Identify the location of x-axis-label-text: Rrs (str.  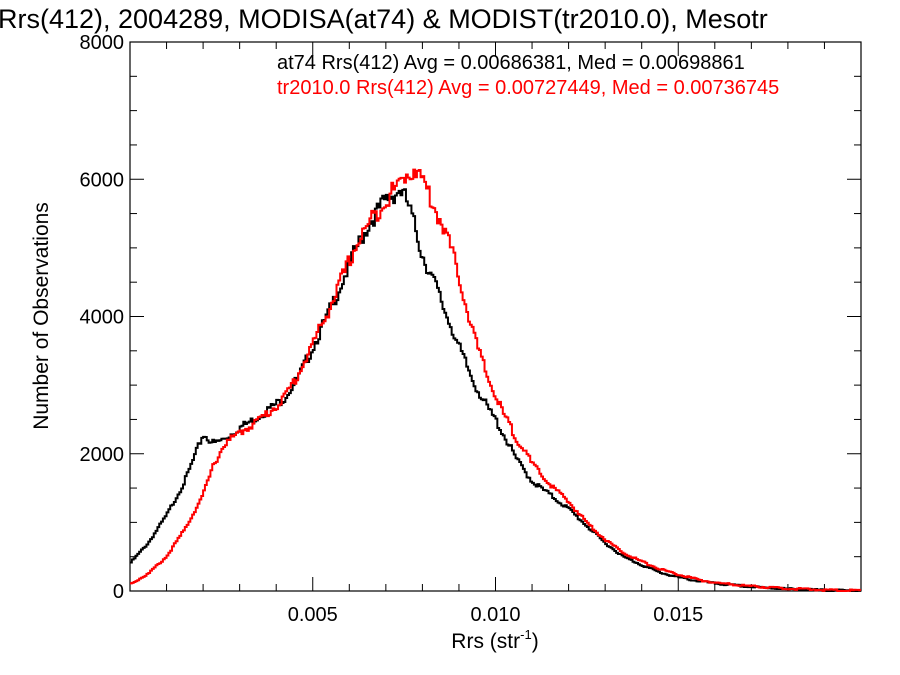
(485, 641).